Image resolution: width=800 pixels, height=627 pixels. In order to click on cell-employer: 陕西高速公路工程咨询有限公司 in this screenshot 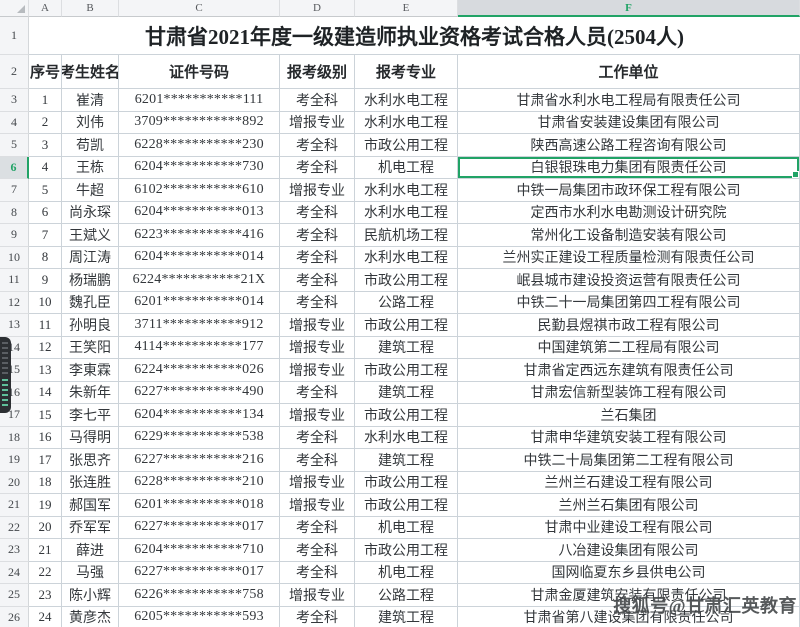, I will do `click(629, 145)`.